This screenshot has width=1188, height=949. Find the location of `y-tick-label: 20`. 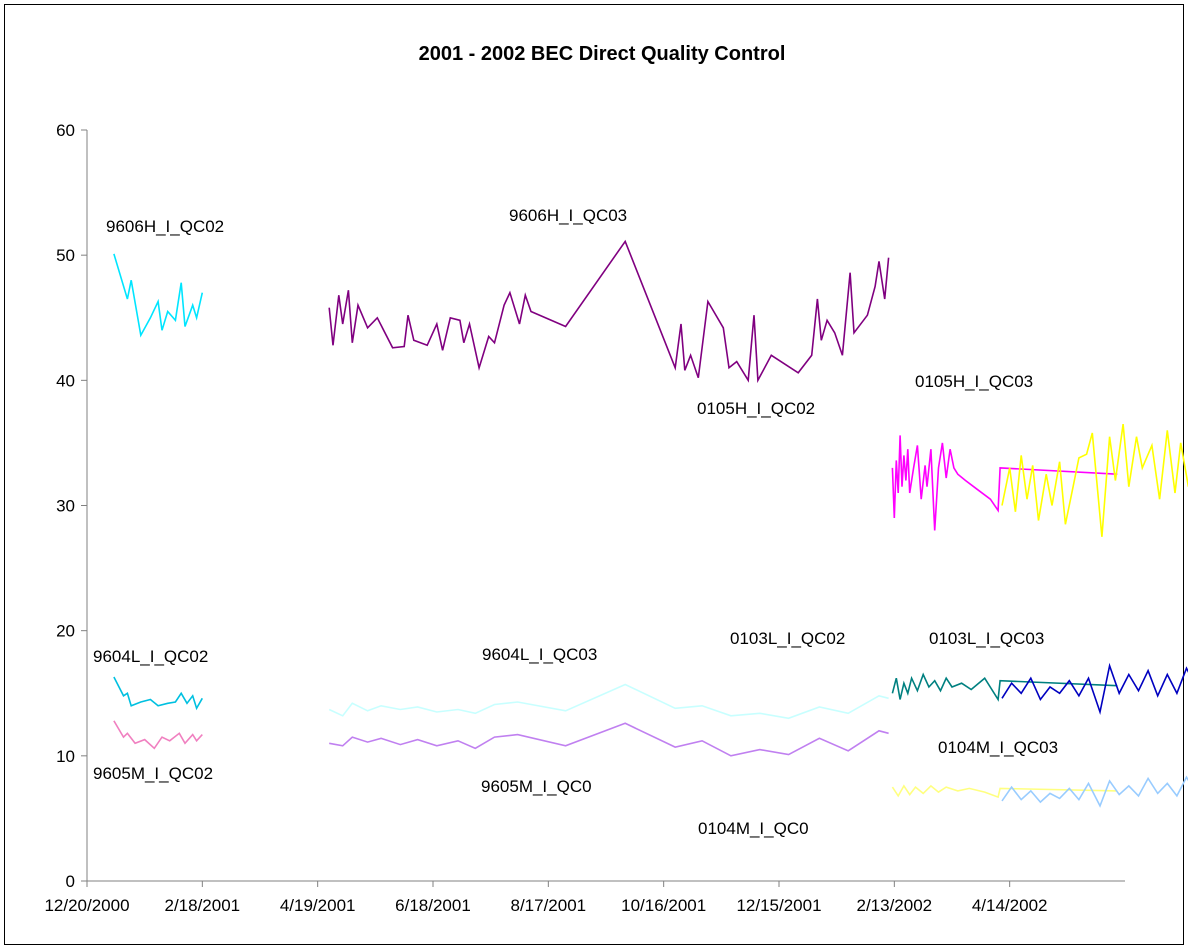

y-tick-label: 20 is located at coordinates (65, 631).